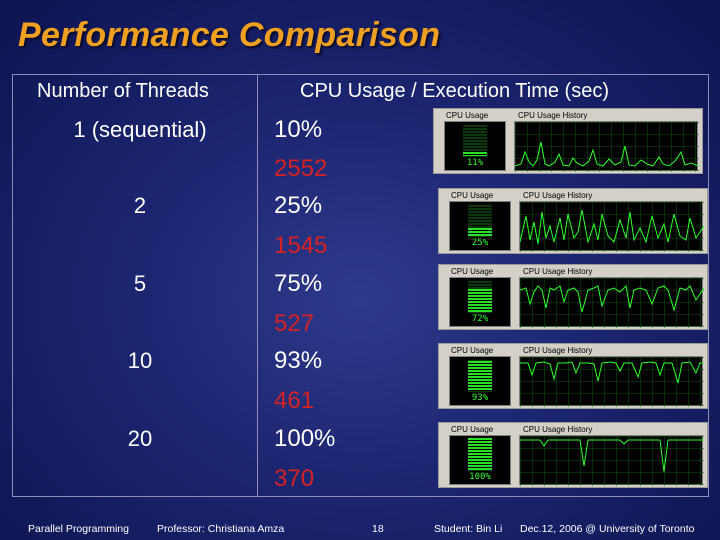 This screenshot has height=540, width=720. What do you see at coordinates (475, 163) in the screenshot?
I see `meter-percent: 11%` at bounding box center [475, 163].